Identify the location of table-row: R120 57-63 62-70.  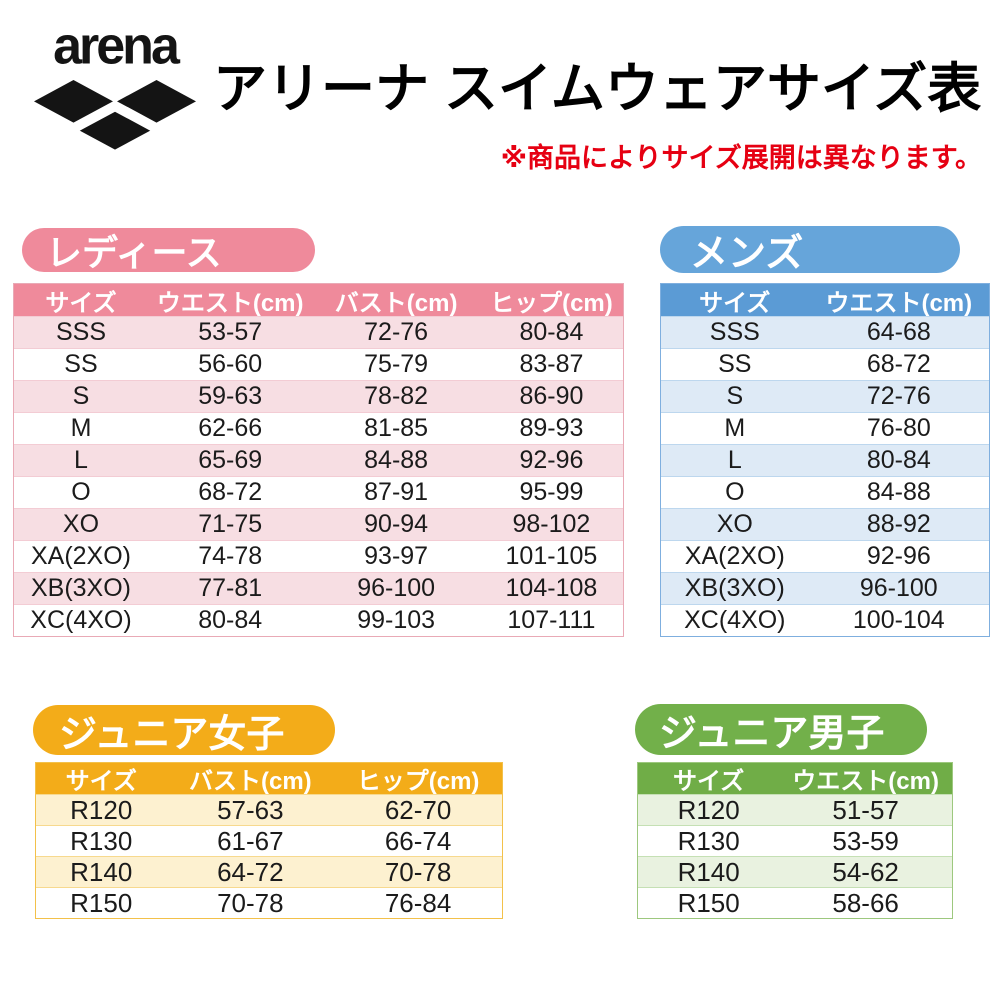
(269, 809).